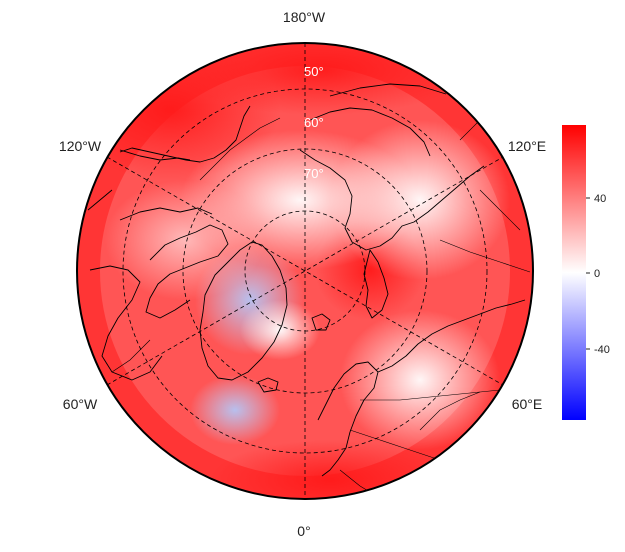  I want to click on colorbar-tick-label: 0, so click(597, 274).